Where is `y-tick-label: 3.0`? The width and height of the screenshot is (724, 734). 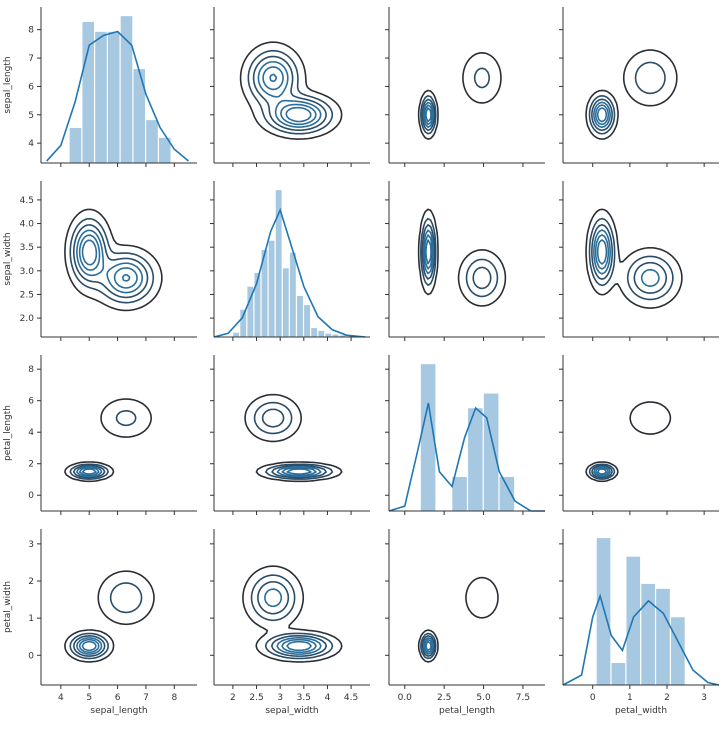
y-tick-label: 3.0 is located at coordinates (27, 272).